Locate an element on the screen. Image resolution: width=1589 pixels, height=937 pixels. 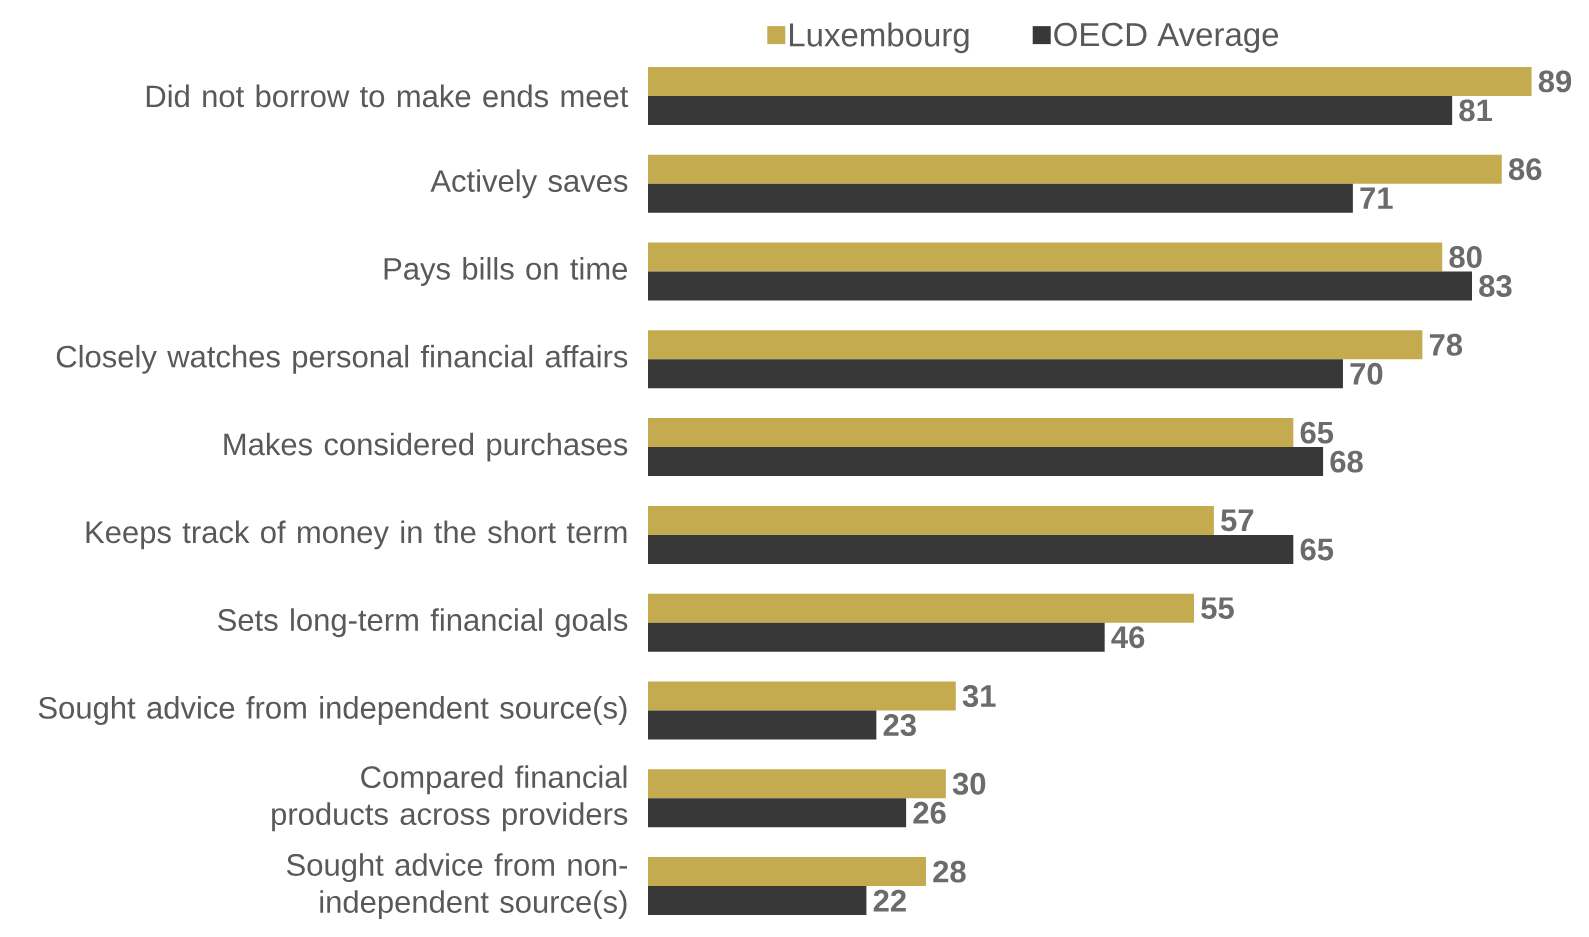
data-label: 22 is located at coordinates (889, 900).